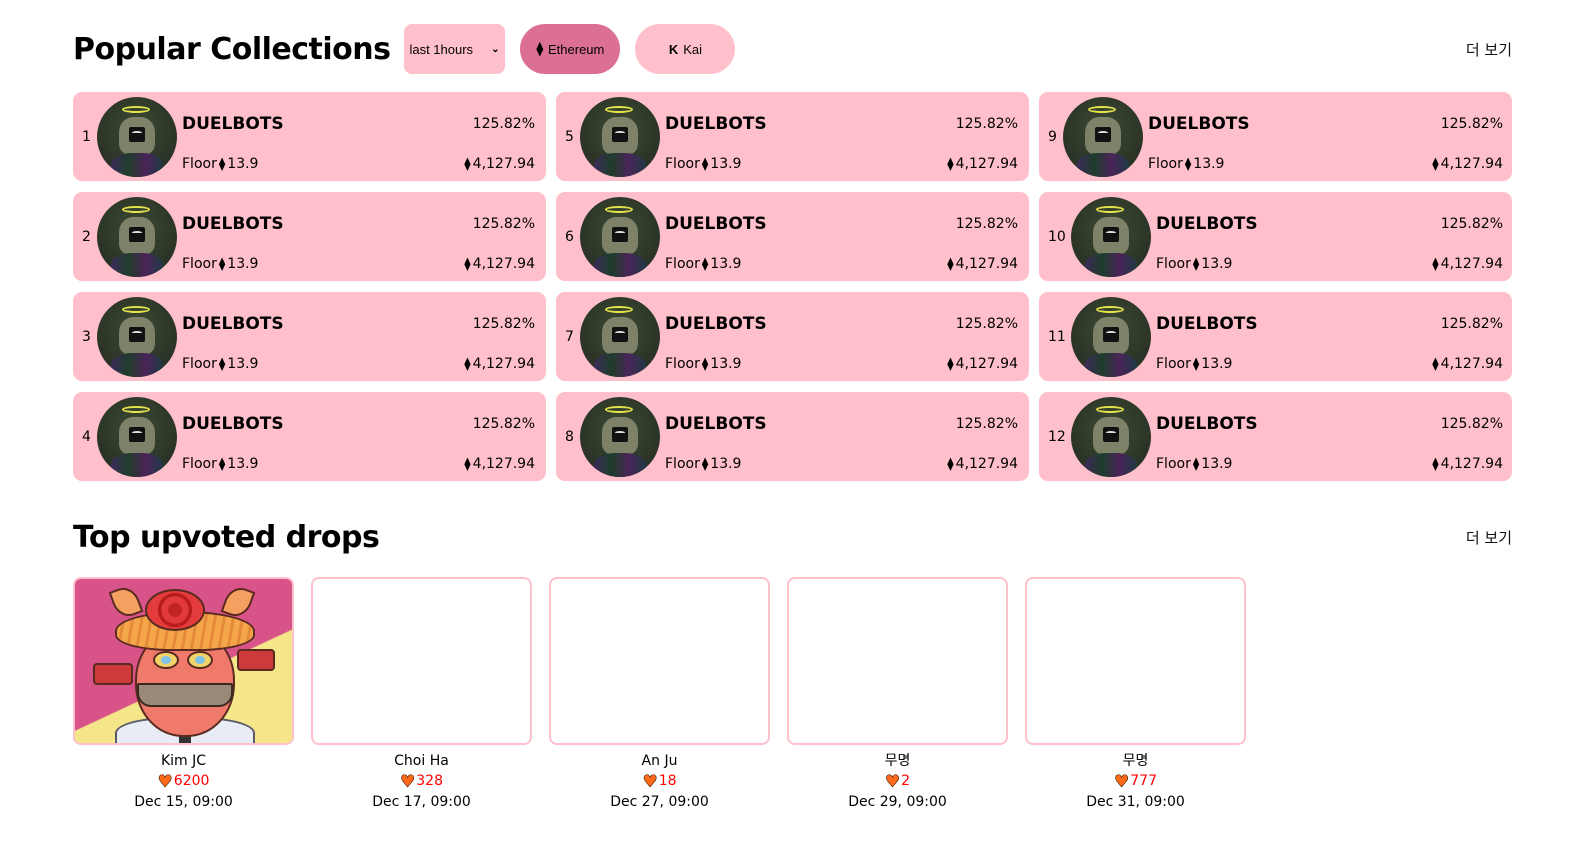 This screenshot has height=859, width=1571. What do you see at coordinates (183, 781) in the screenshot?
I see `drop-likes: ♥ 6200` at bounding box center [183, 781].